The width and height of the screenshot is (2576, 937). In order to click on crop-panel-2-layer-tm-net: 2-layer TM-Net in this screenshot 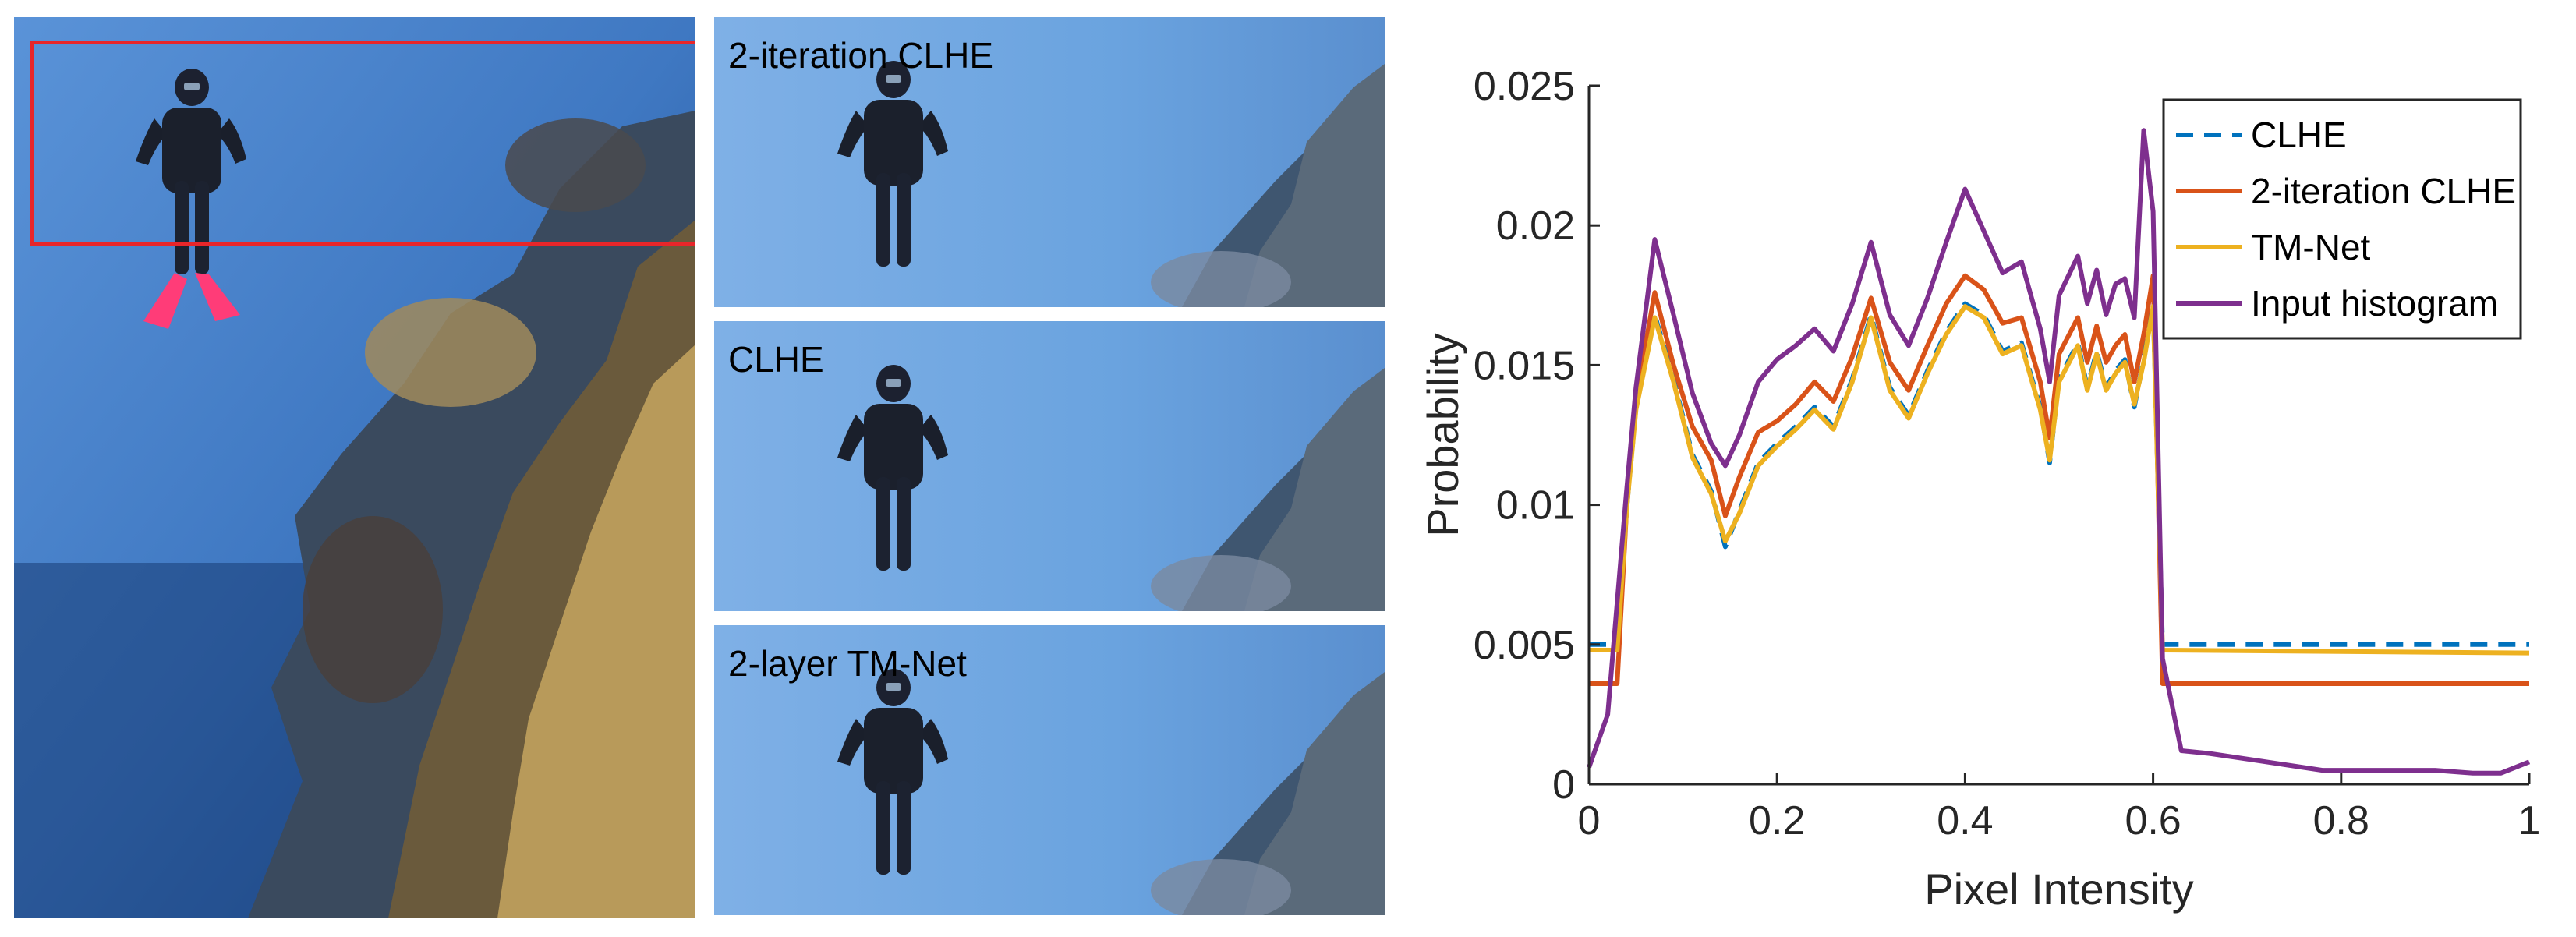, I will do `click(1049, 770)`.